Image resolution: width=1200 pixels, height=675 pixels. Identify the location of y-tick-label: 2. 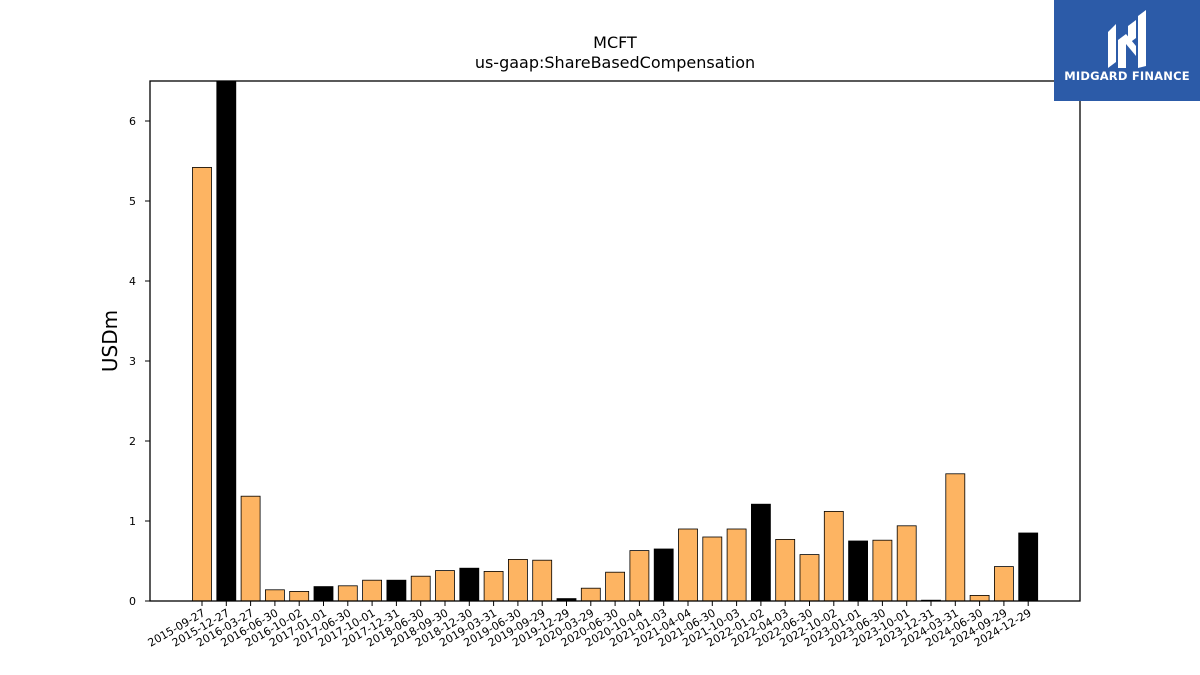
(132, 441).